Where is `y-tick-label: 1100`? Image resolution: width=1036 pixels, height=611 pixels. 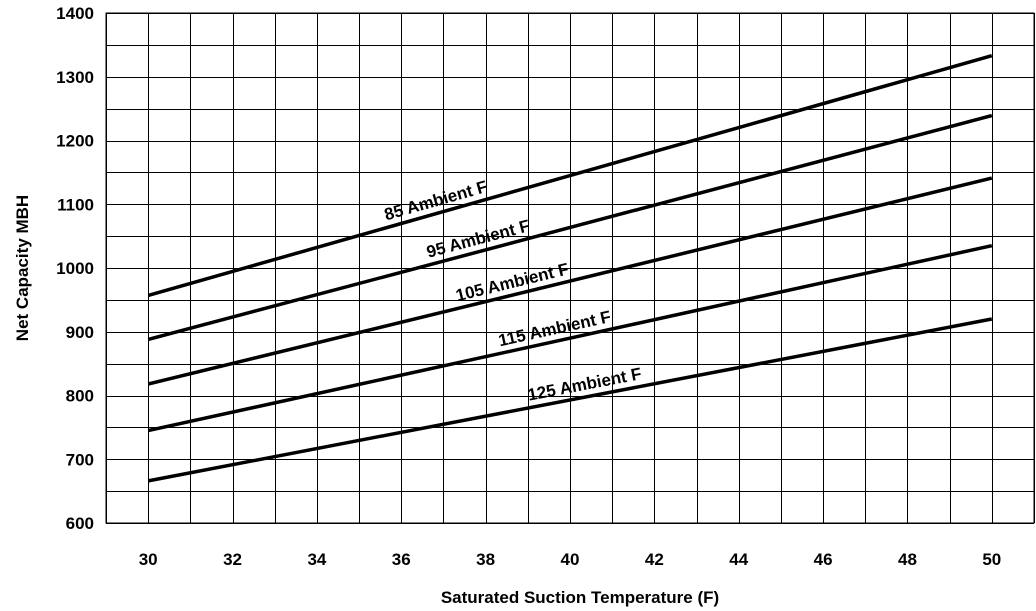 y-tick-label: 1100 is located at coordinates (75, 204).